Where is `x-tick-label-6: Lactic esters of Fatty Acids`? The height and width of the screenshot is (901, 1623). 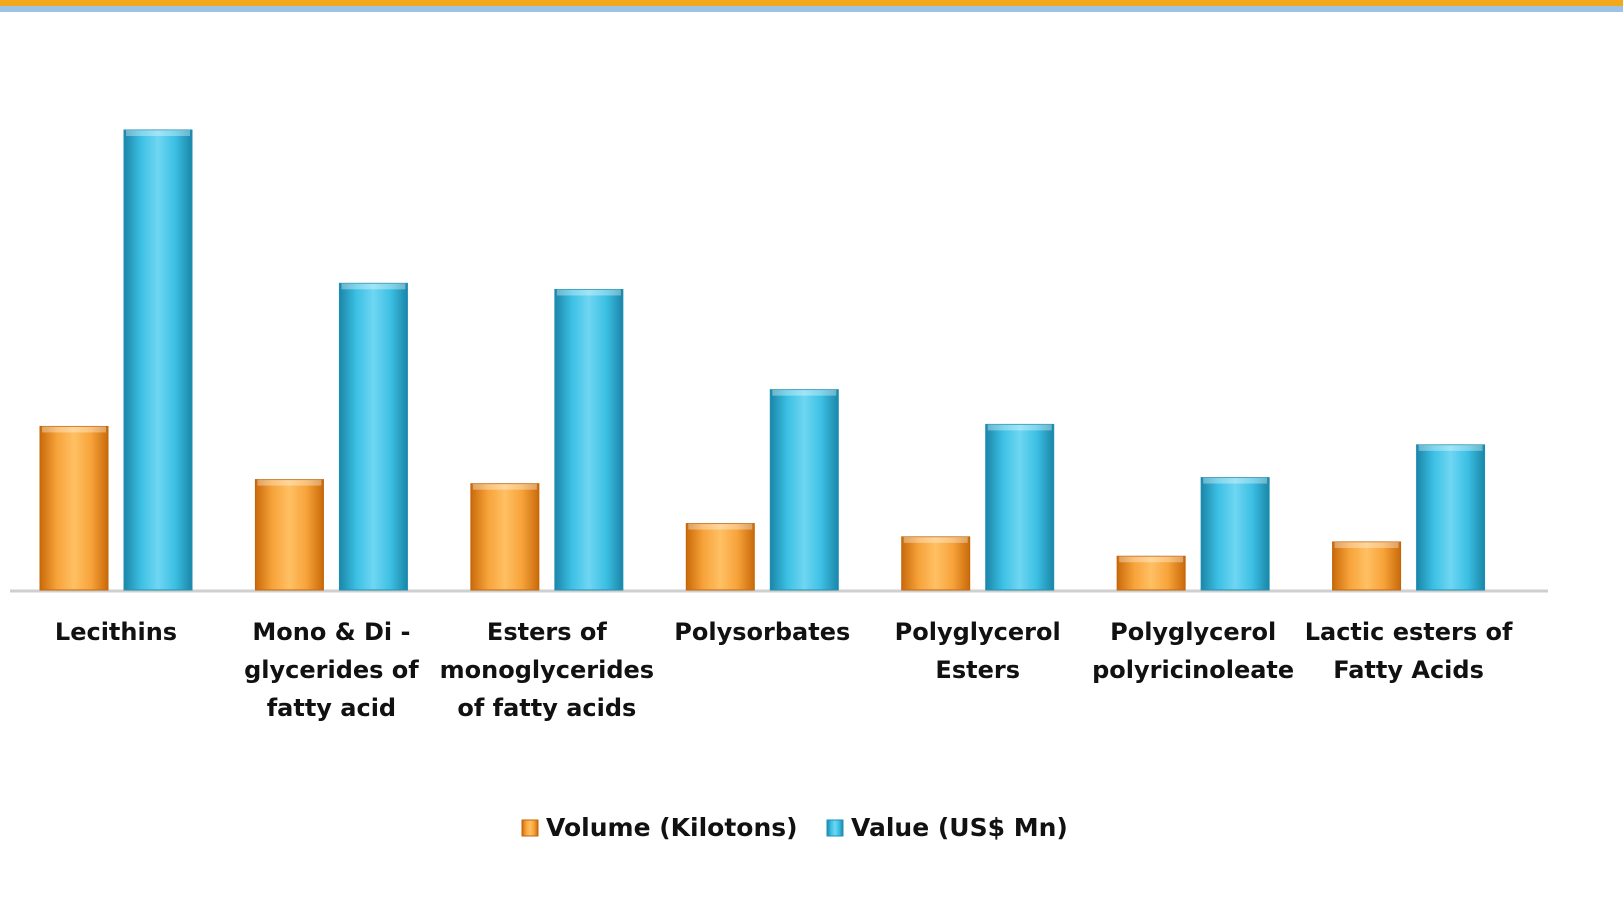 x-tick-label-6: Lactic esters of Fatty Acids is located at coordinates (1409, 651).